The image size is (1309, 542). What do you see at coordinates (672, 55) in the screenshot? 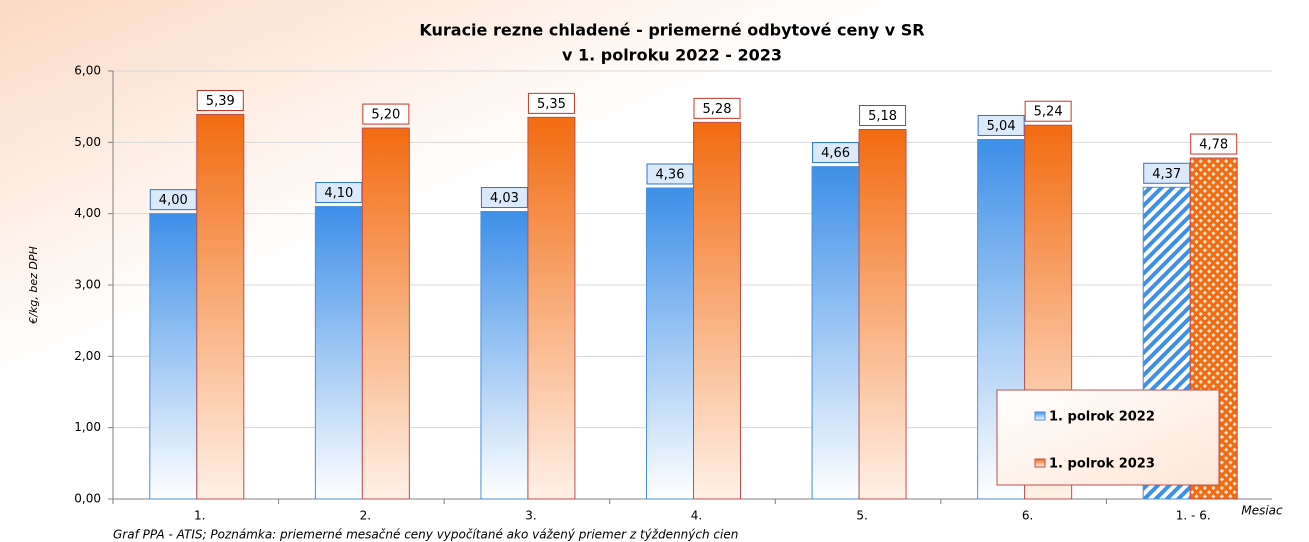
I see `chart-title: v 1. polroku 2022 - 2023` at bounding box center [672, 55].